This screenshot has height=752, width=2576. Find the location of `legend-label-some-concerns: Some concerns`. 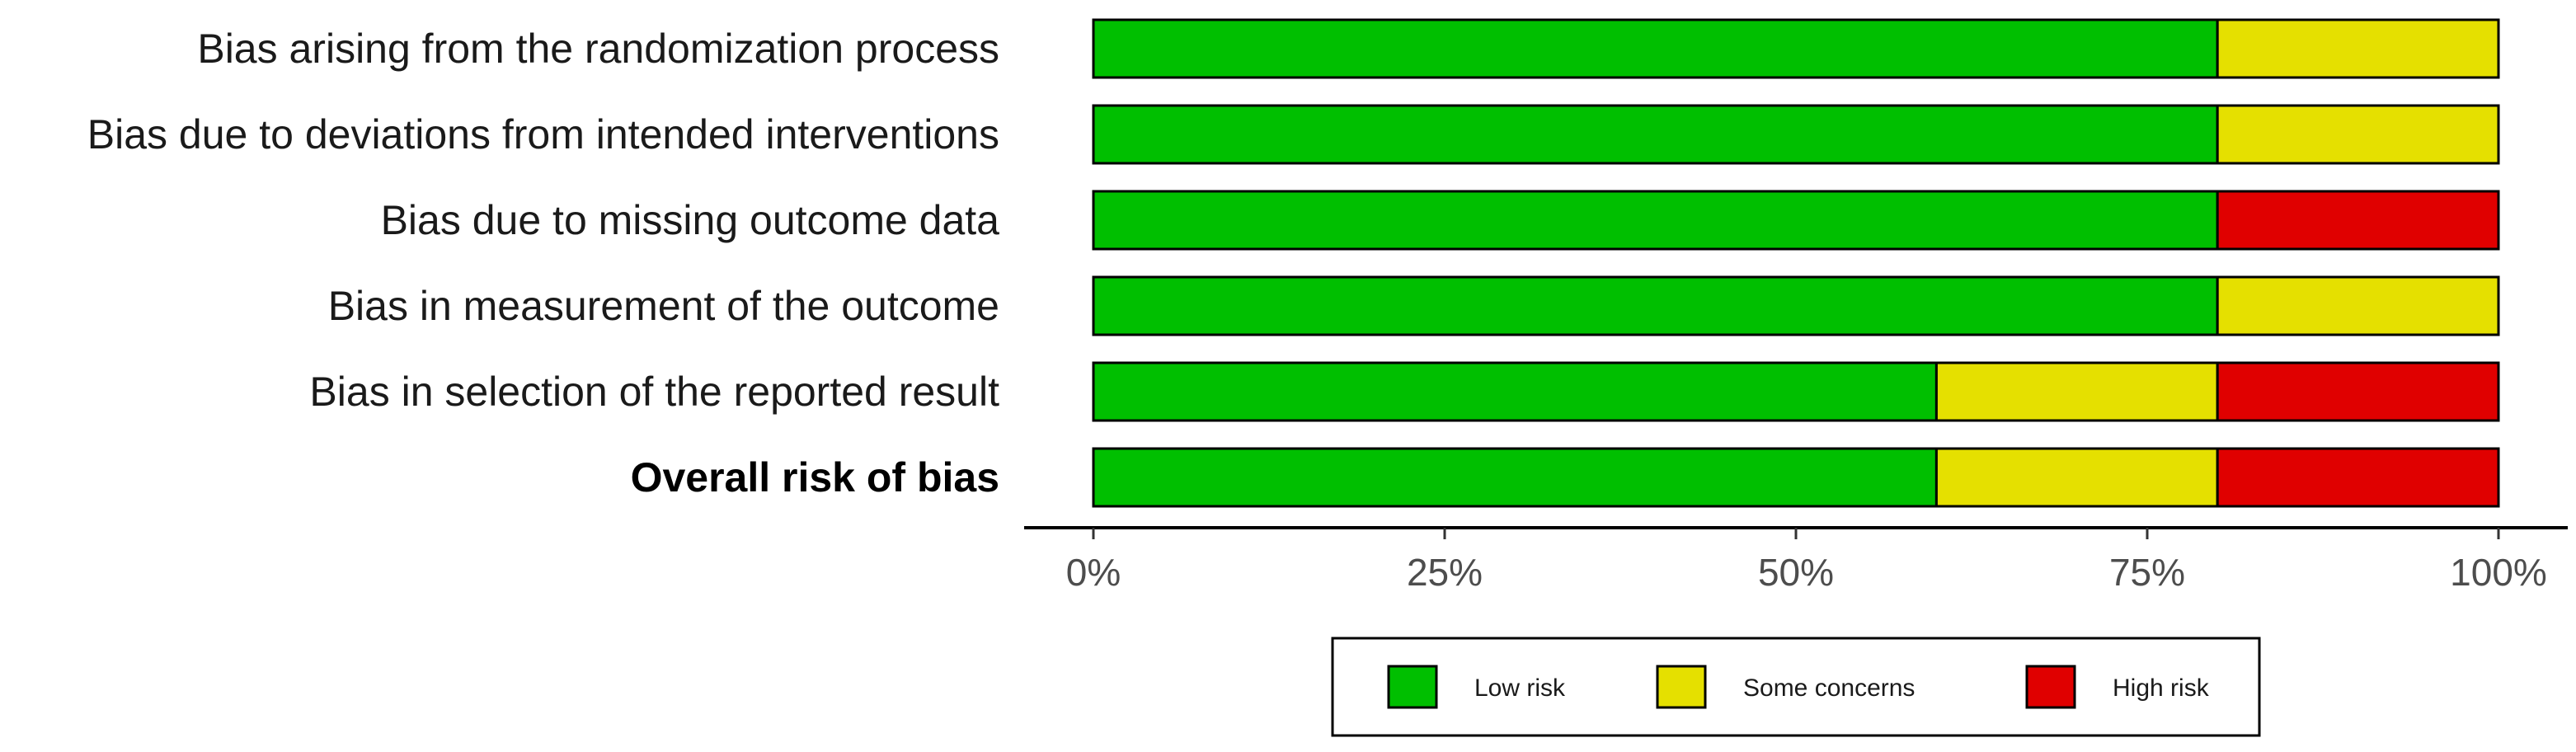

legend-label-some-concerns: Some concerns is located at coordinates (1829, 688).